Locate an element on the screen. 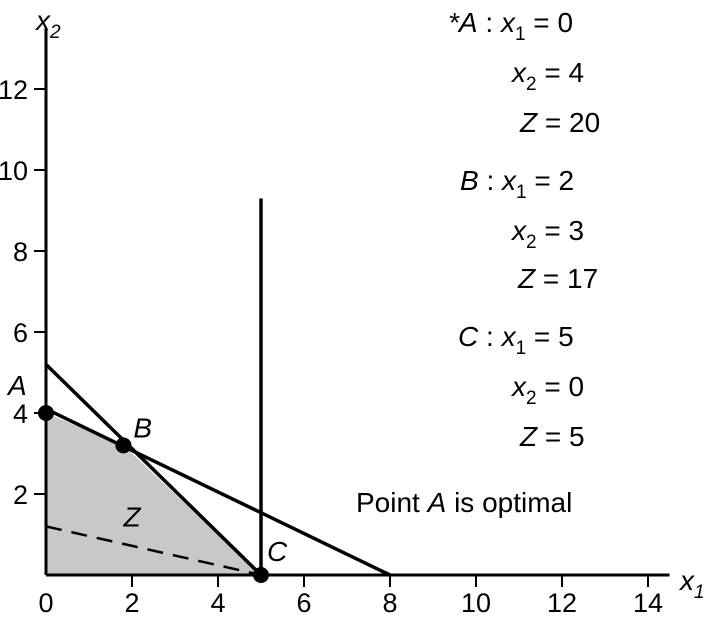  annotation-b-x2: x2 = 3 is located at coordinates (547, 234).